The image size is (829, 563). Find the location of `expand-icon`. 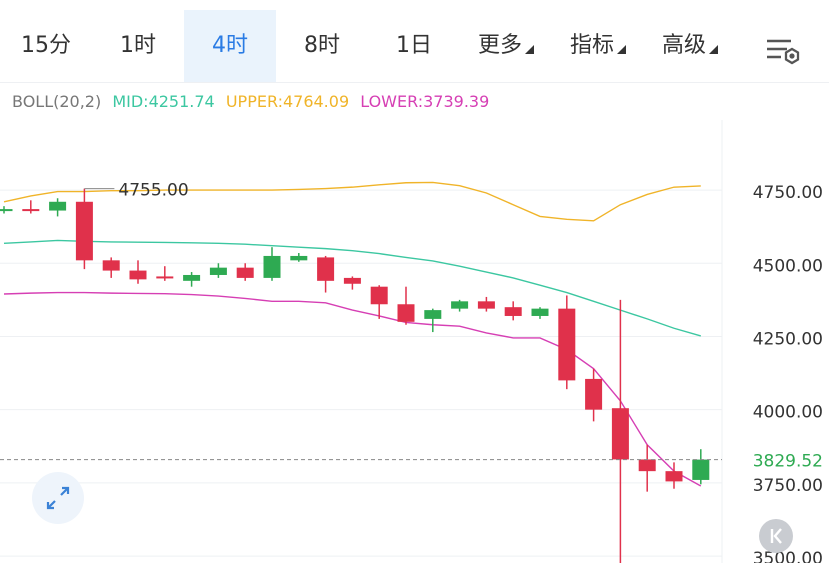

expand-icon is located at coordinates (58, 498).